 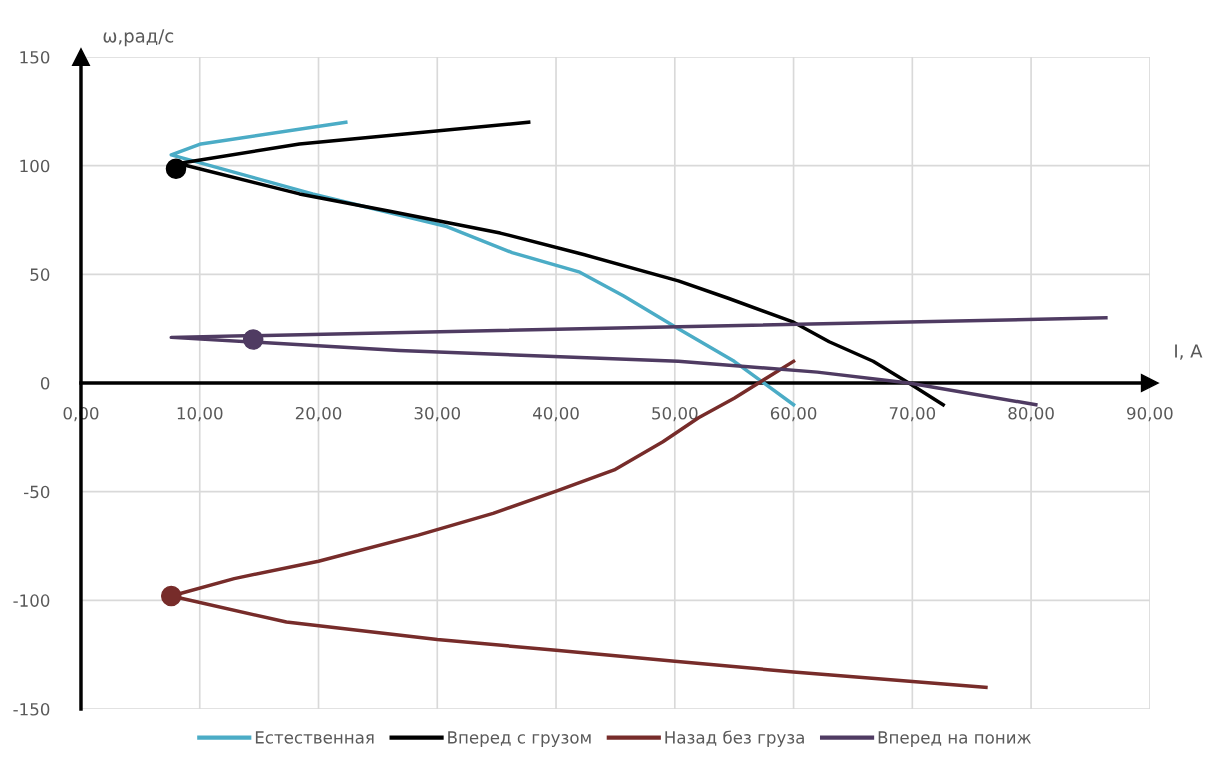 What do you see at coordinates (31, 709) in the screenshot?
I see `y-tick-label: -150` at bounding box center [31, 709].